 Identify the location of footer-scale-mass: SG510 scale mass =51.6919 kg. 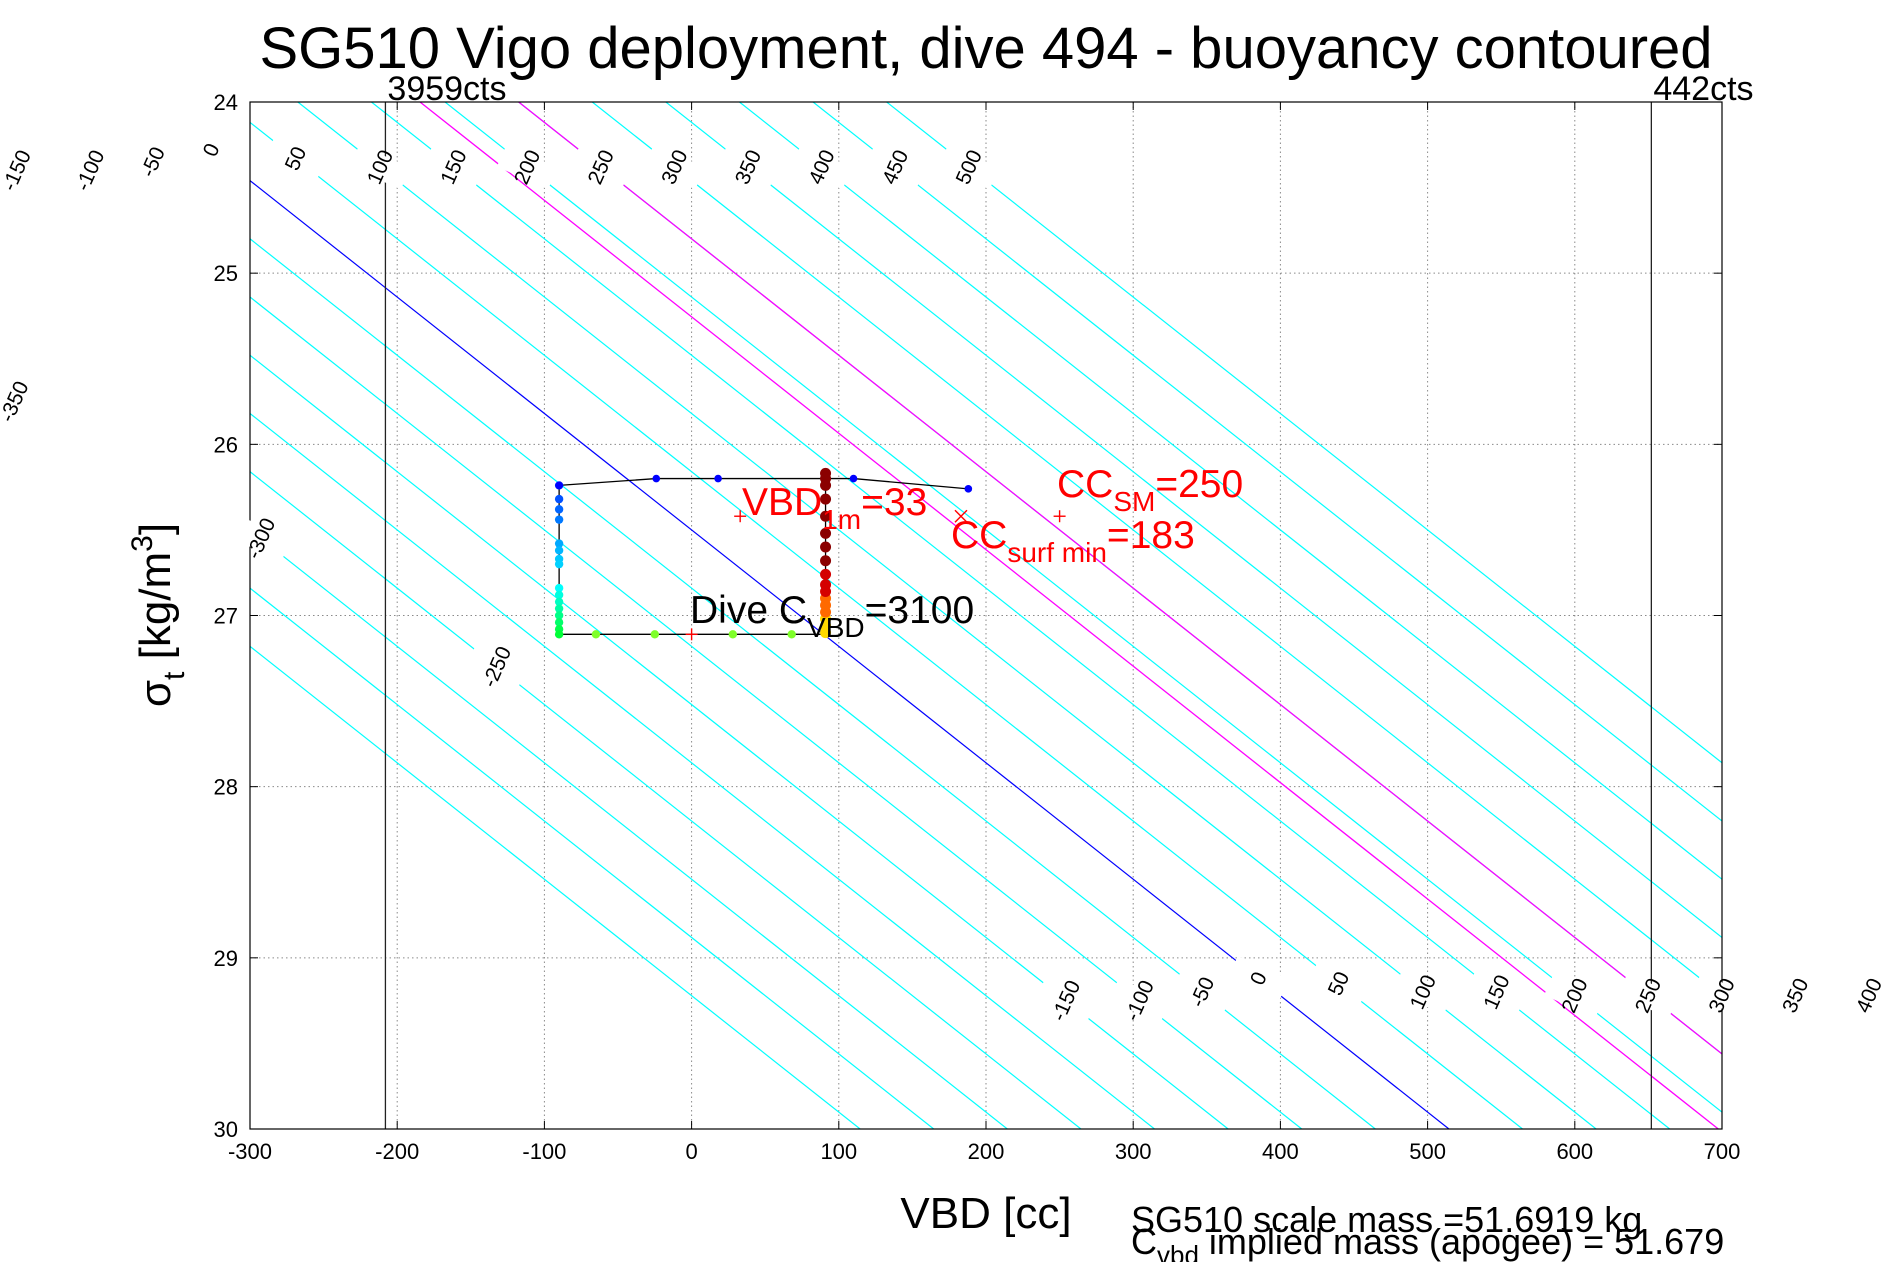
(1386, 1219).